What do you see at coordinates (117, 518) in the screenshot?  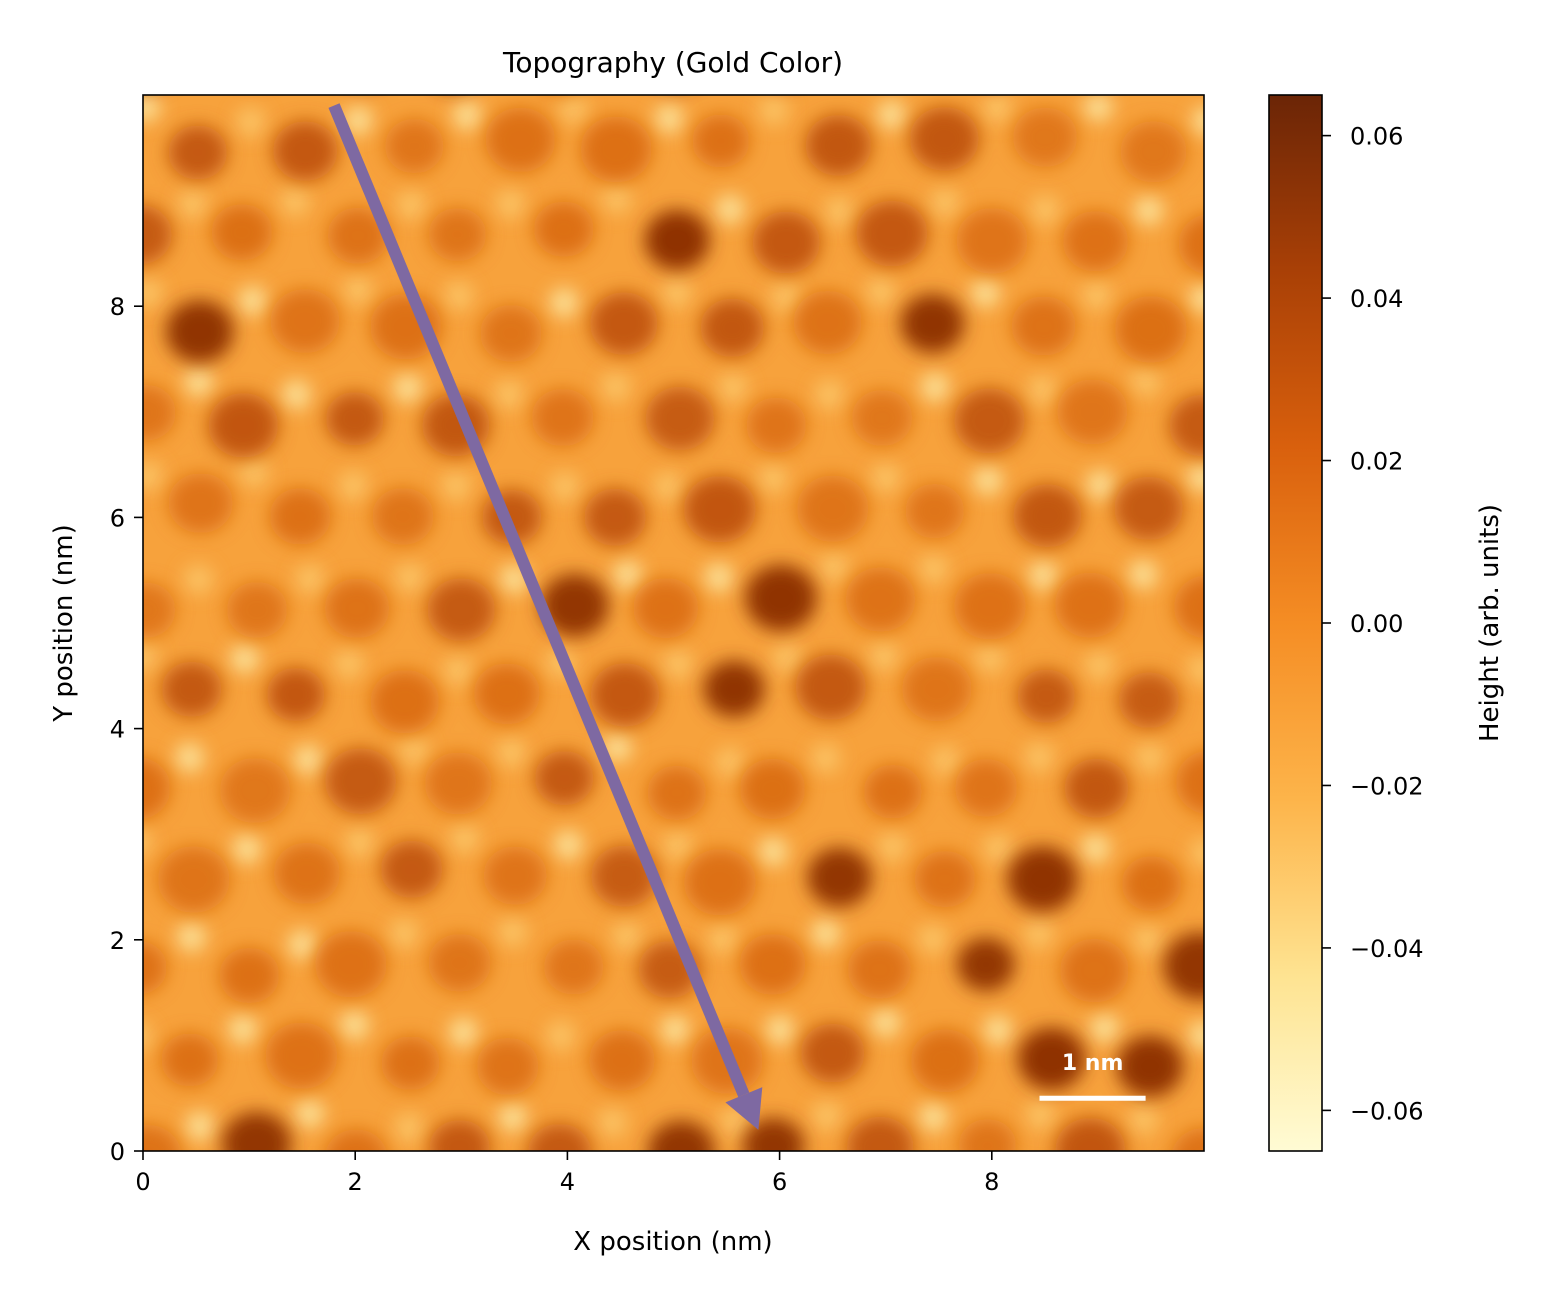 I see `y-tick-label: 6` at bounding box center [117, 518].